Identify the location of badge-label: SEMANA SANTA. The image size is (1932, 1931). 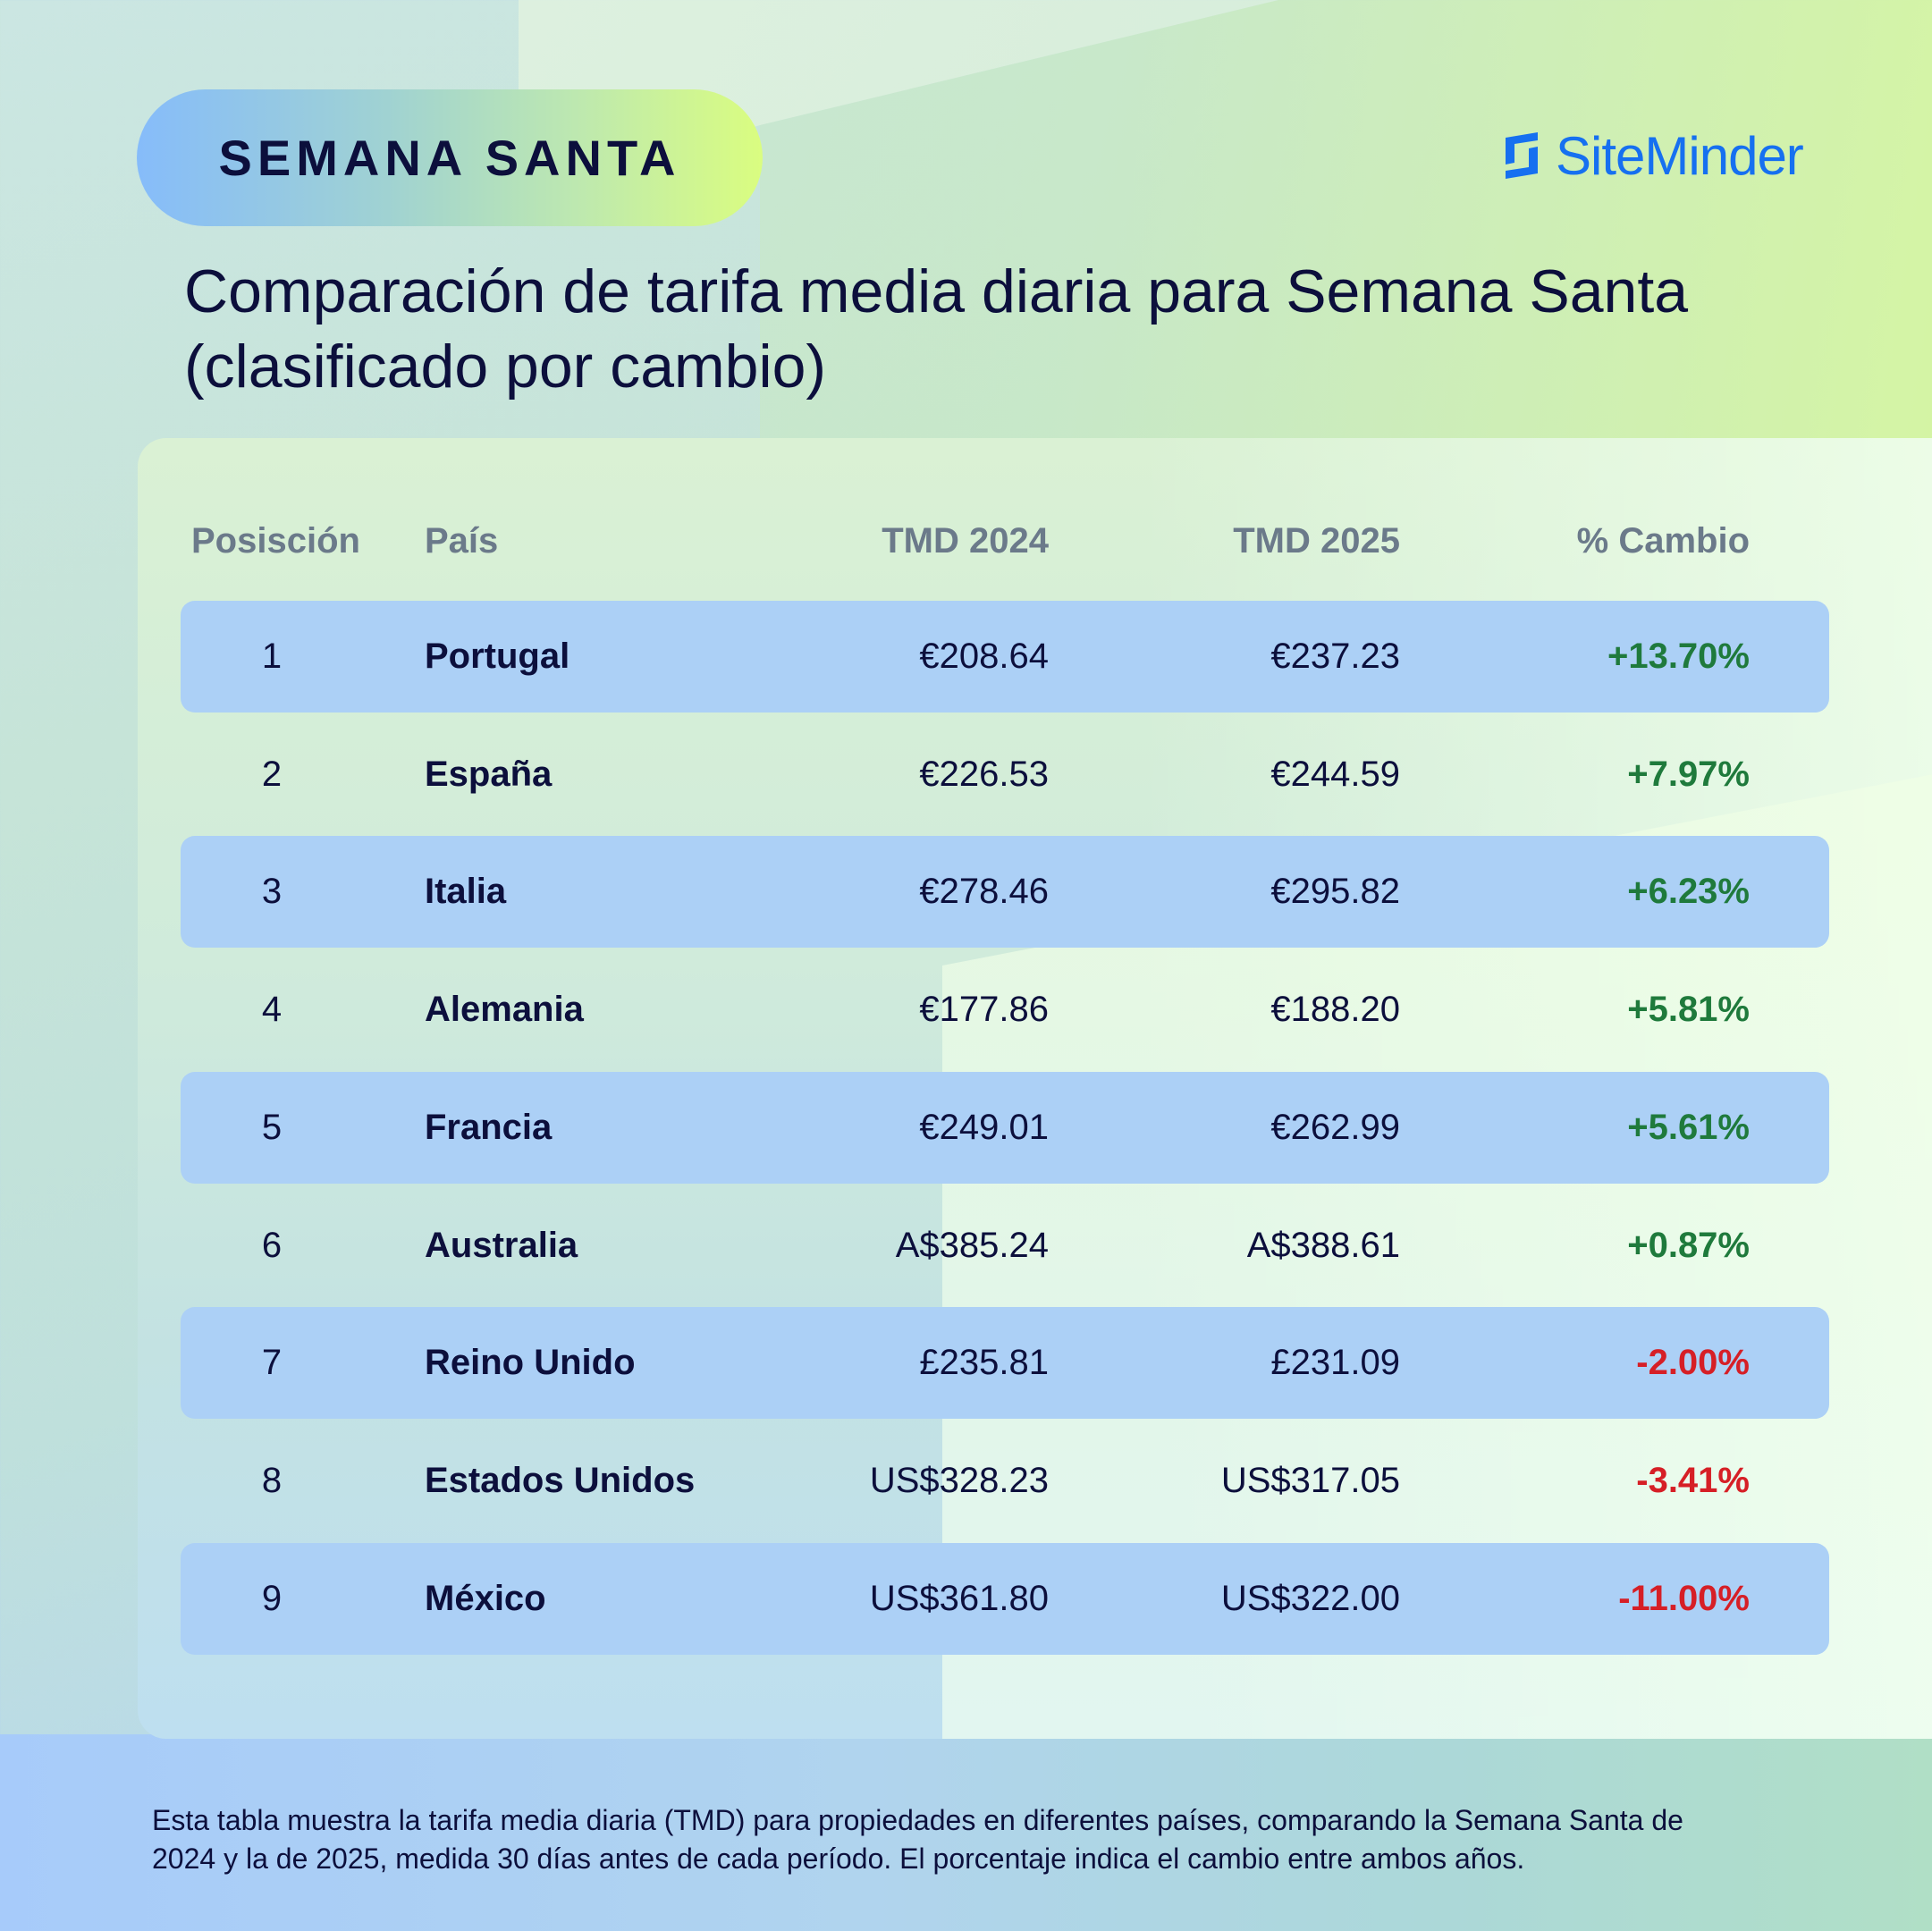
(449, 158).